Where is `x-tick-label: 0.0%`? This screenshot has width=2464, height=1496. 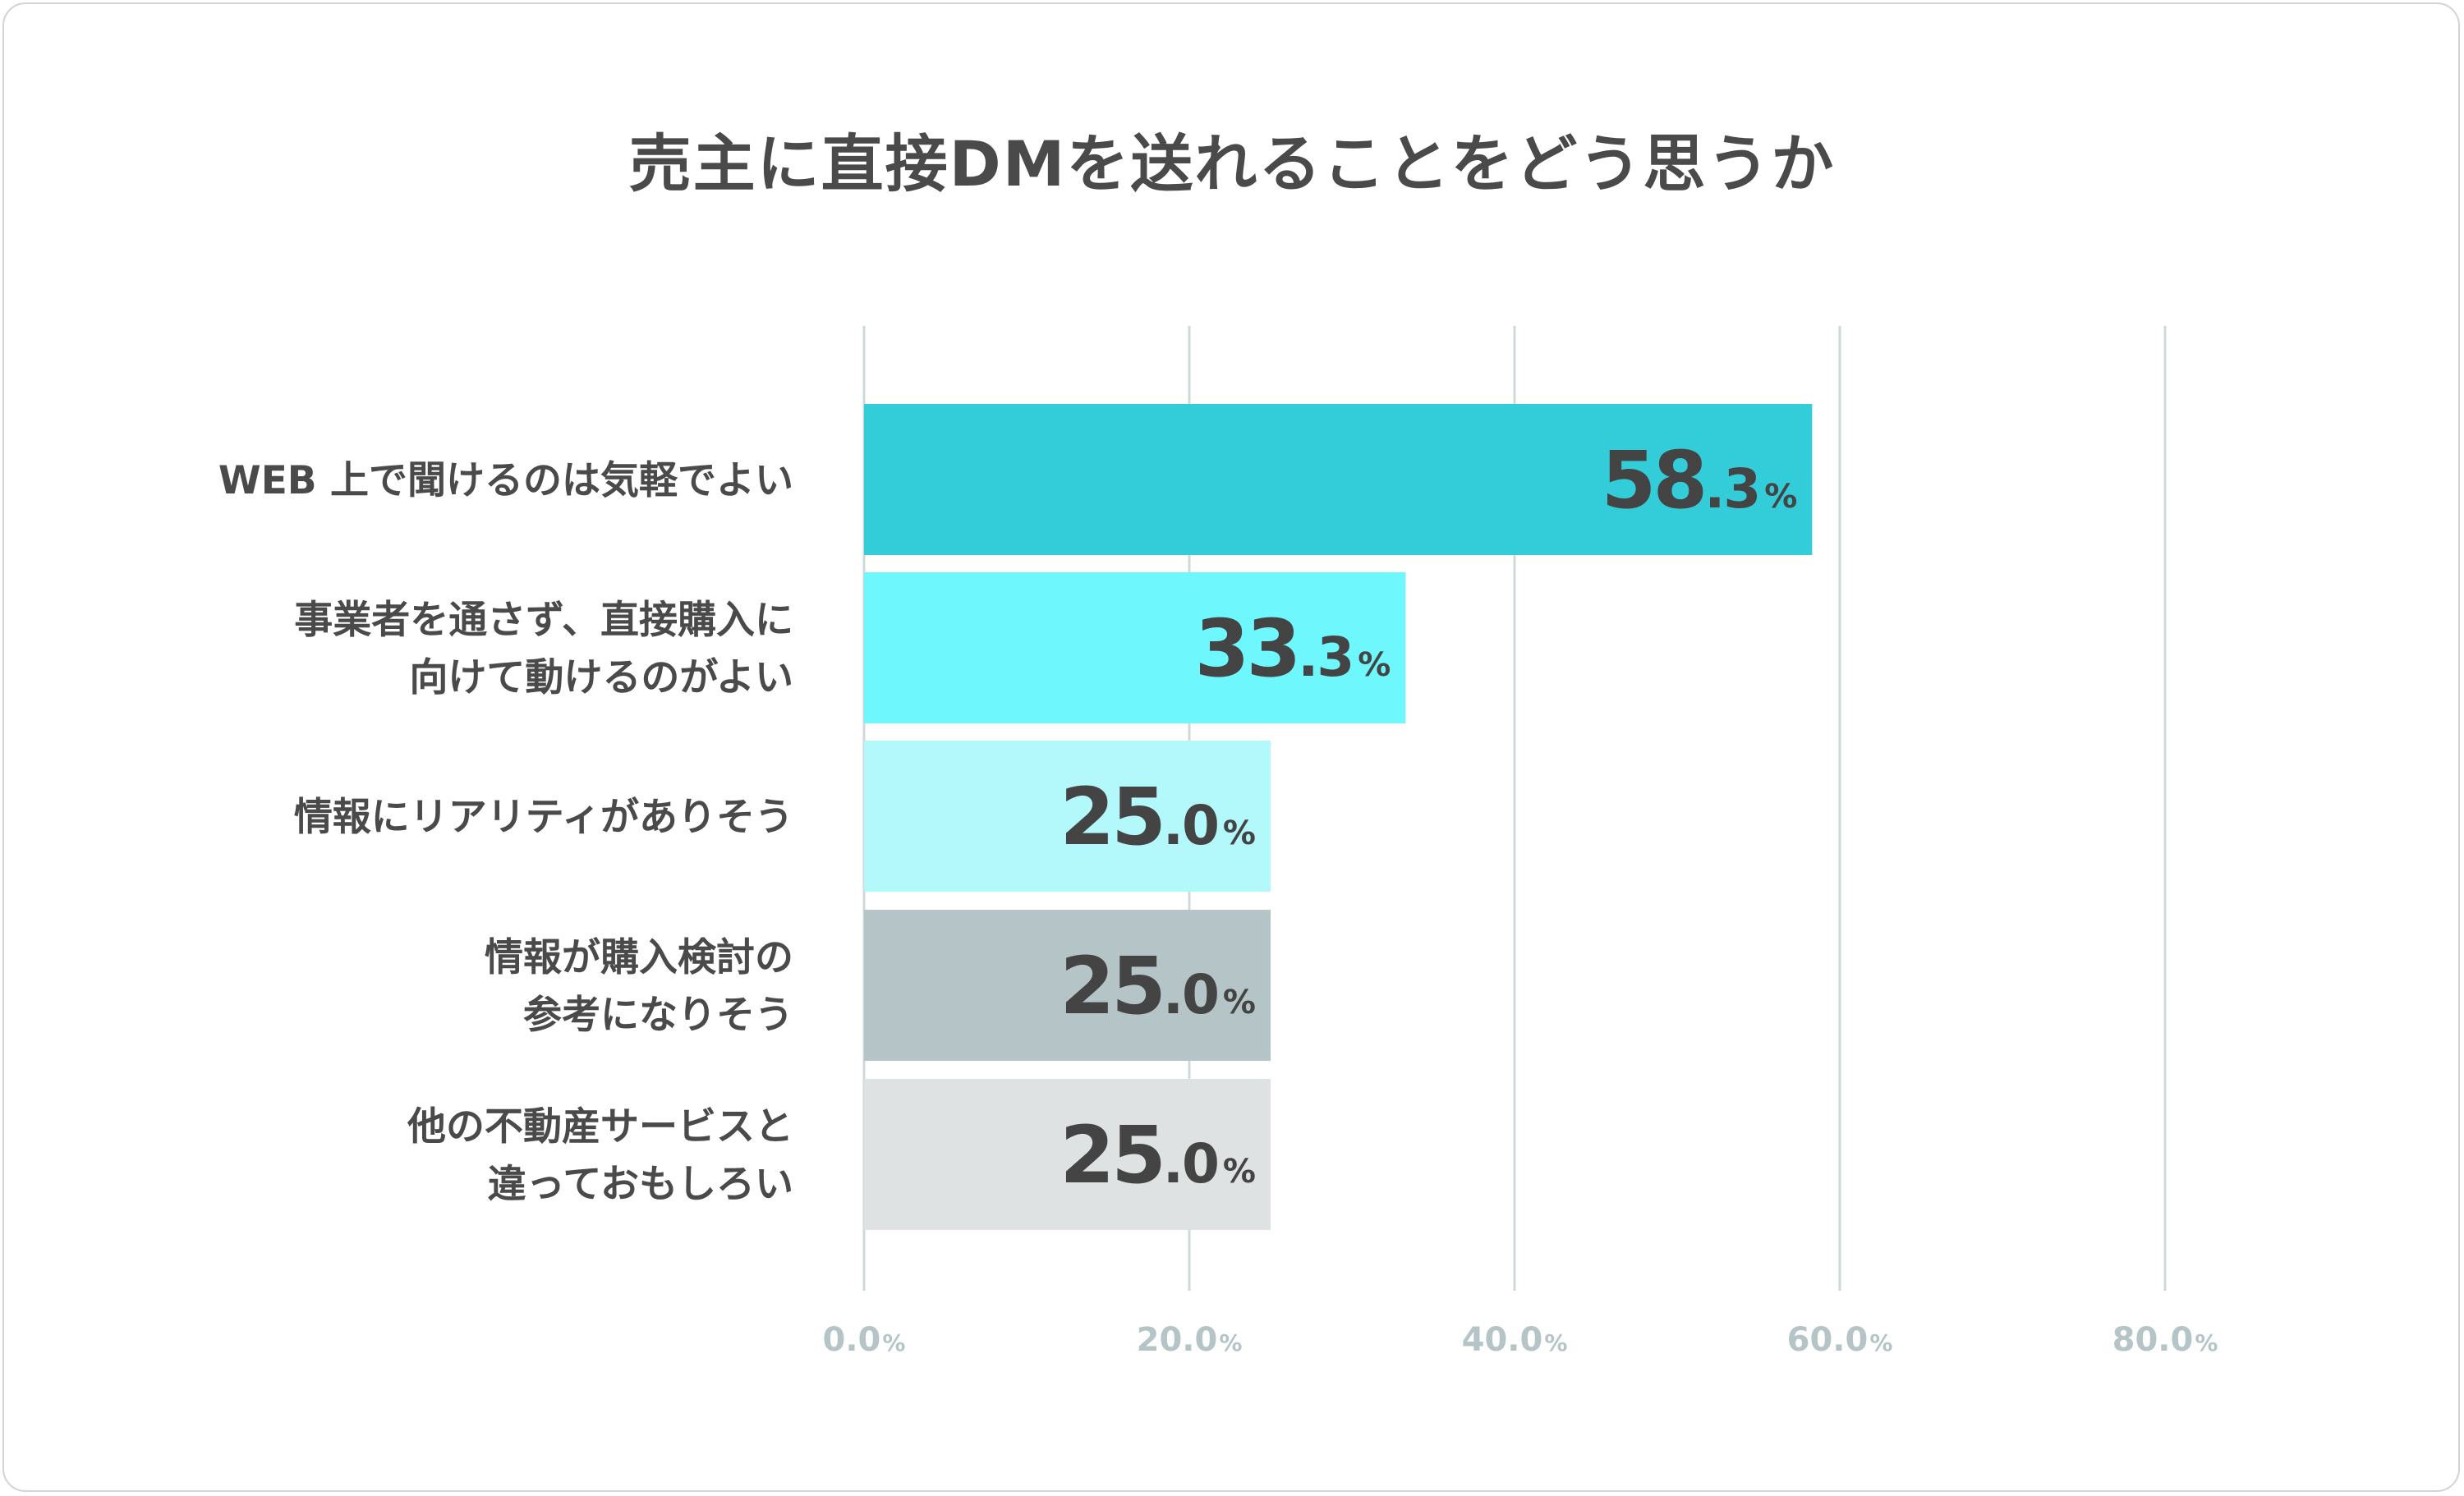
x-tick-label: 0.0% is located at coordinates (864, 1340).